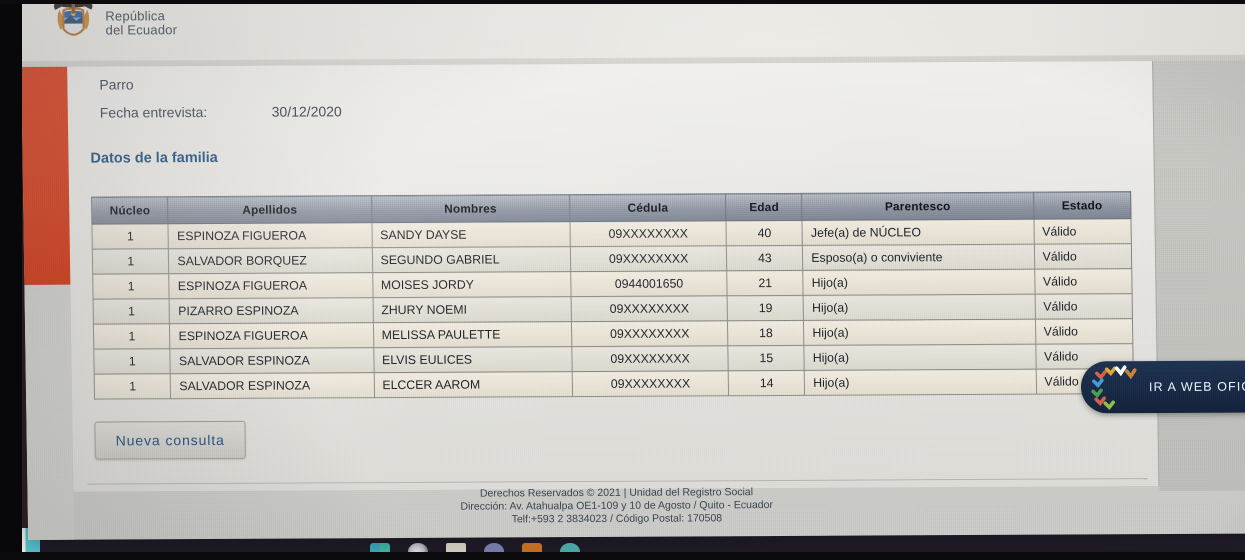  Describe the element at coordinates (153, 112) in the screenshot. I see `interview-date-label: Fecha entrevista:` at that location.